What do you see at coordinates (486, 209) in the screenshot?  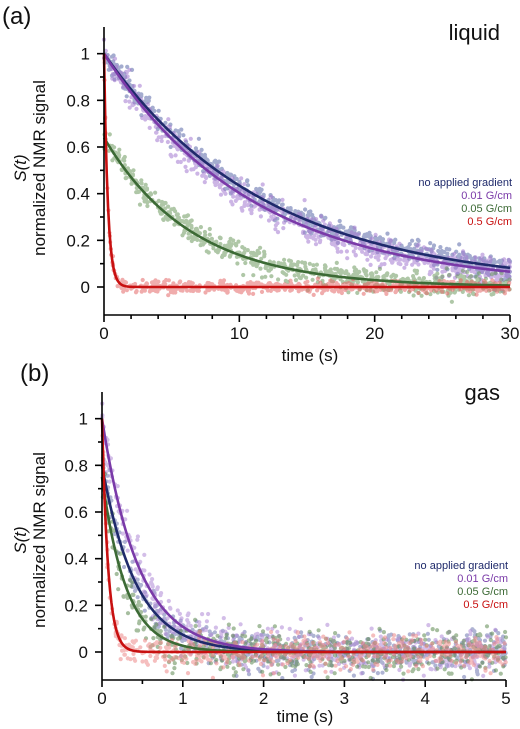 I see `panel-a-legend-entry: 0.05 G/cm` at bounding box center [486, 209].